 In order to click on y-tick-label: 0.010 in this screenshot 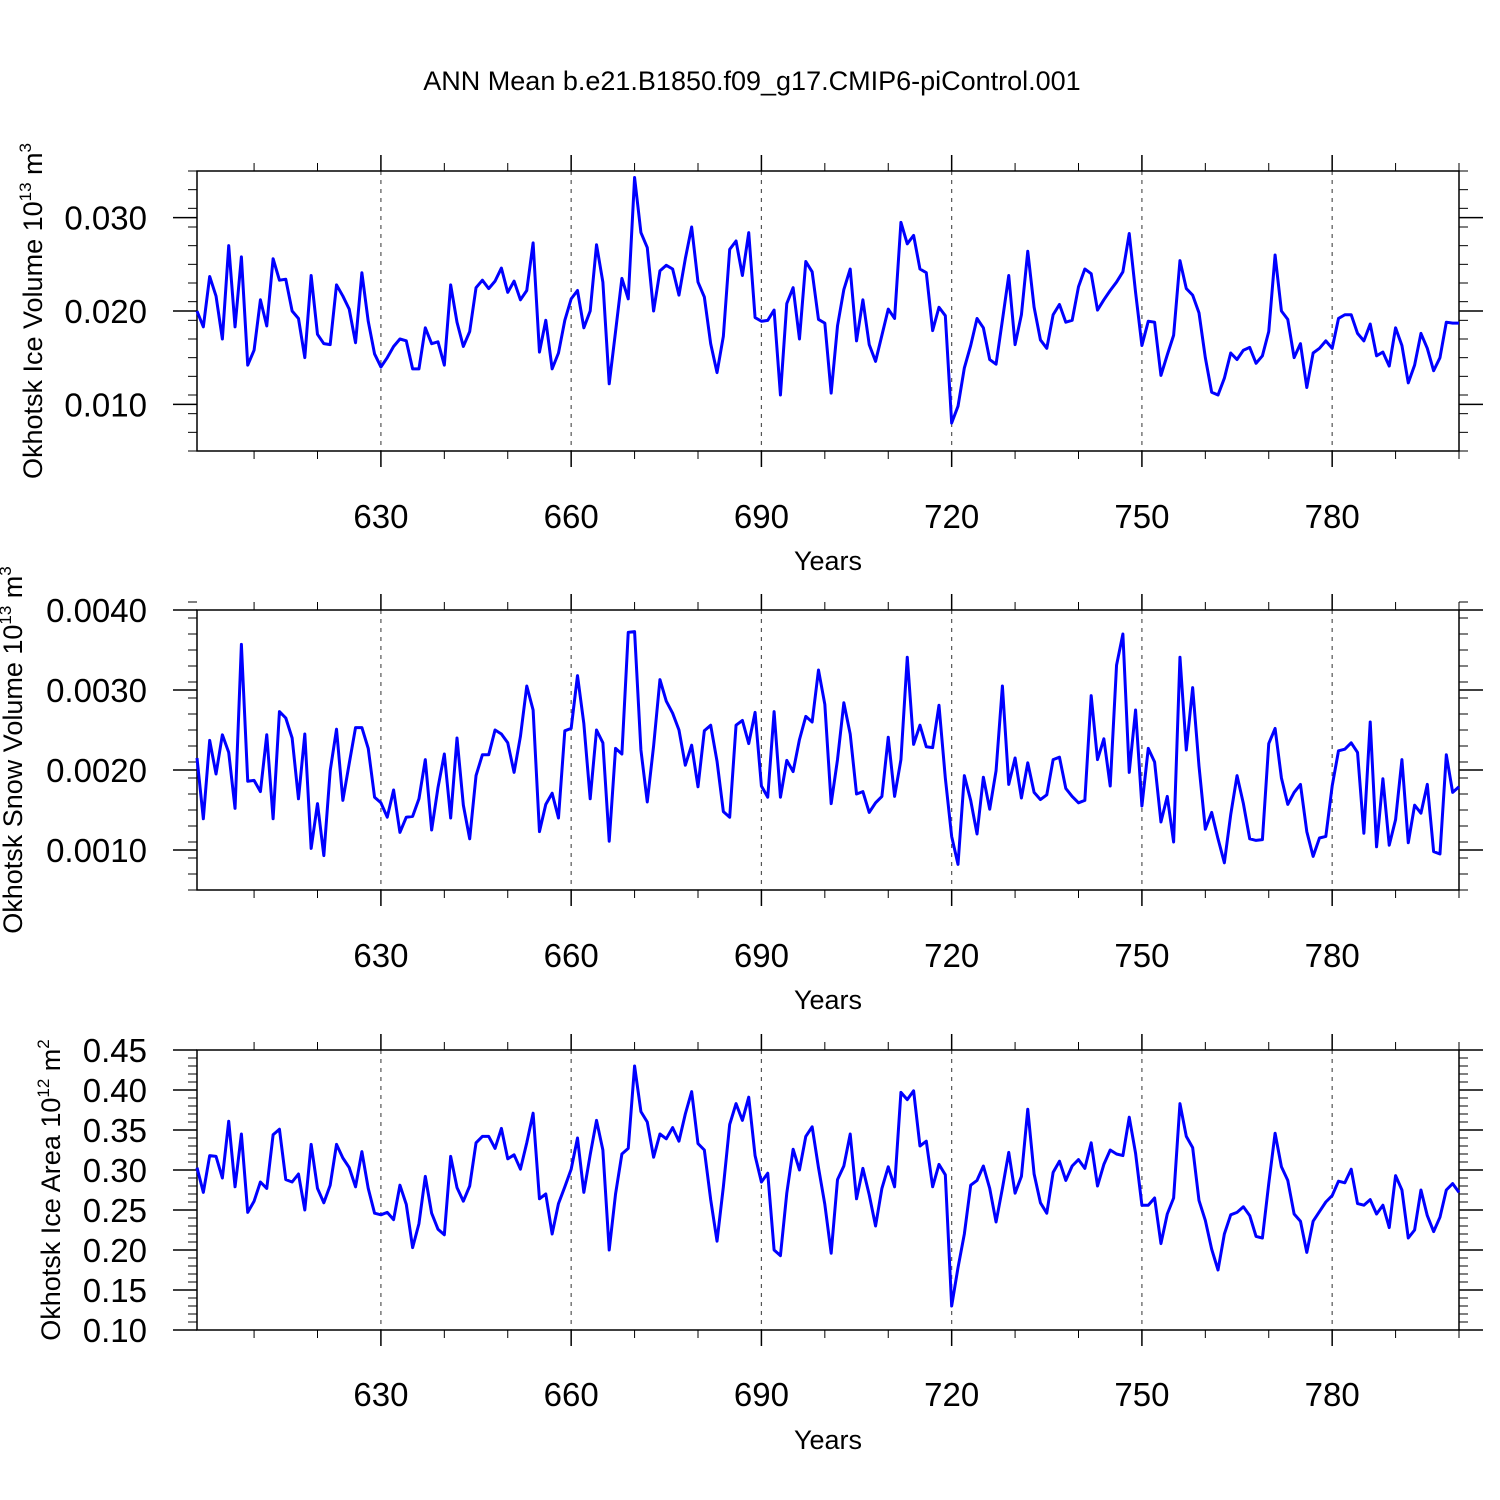, I will do `click(105, 404)`.